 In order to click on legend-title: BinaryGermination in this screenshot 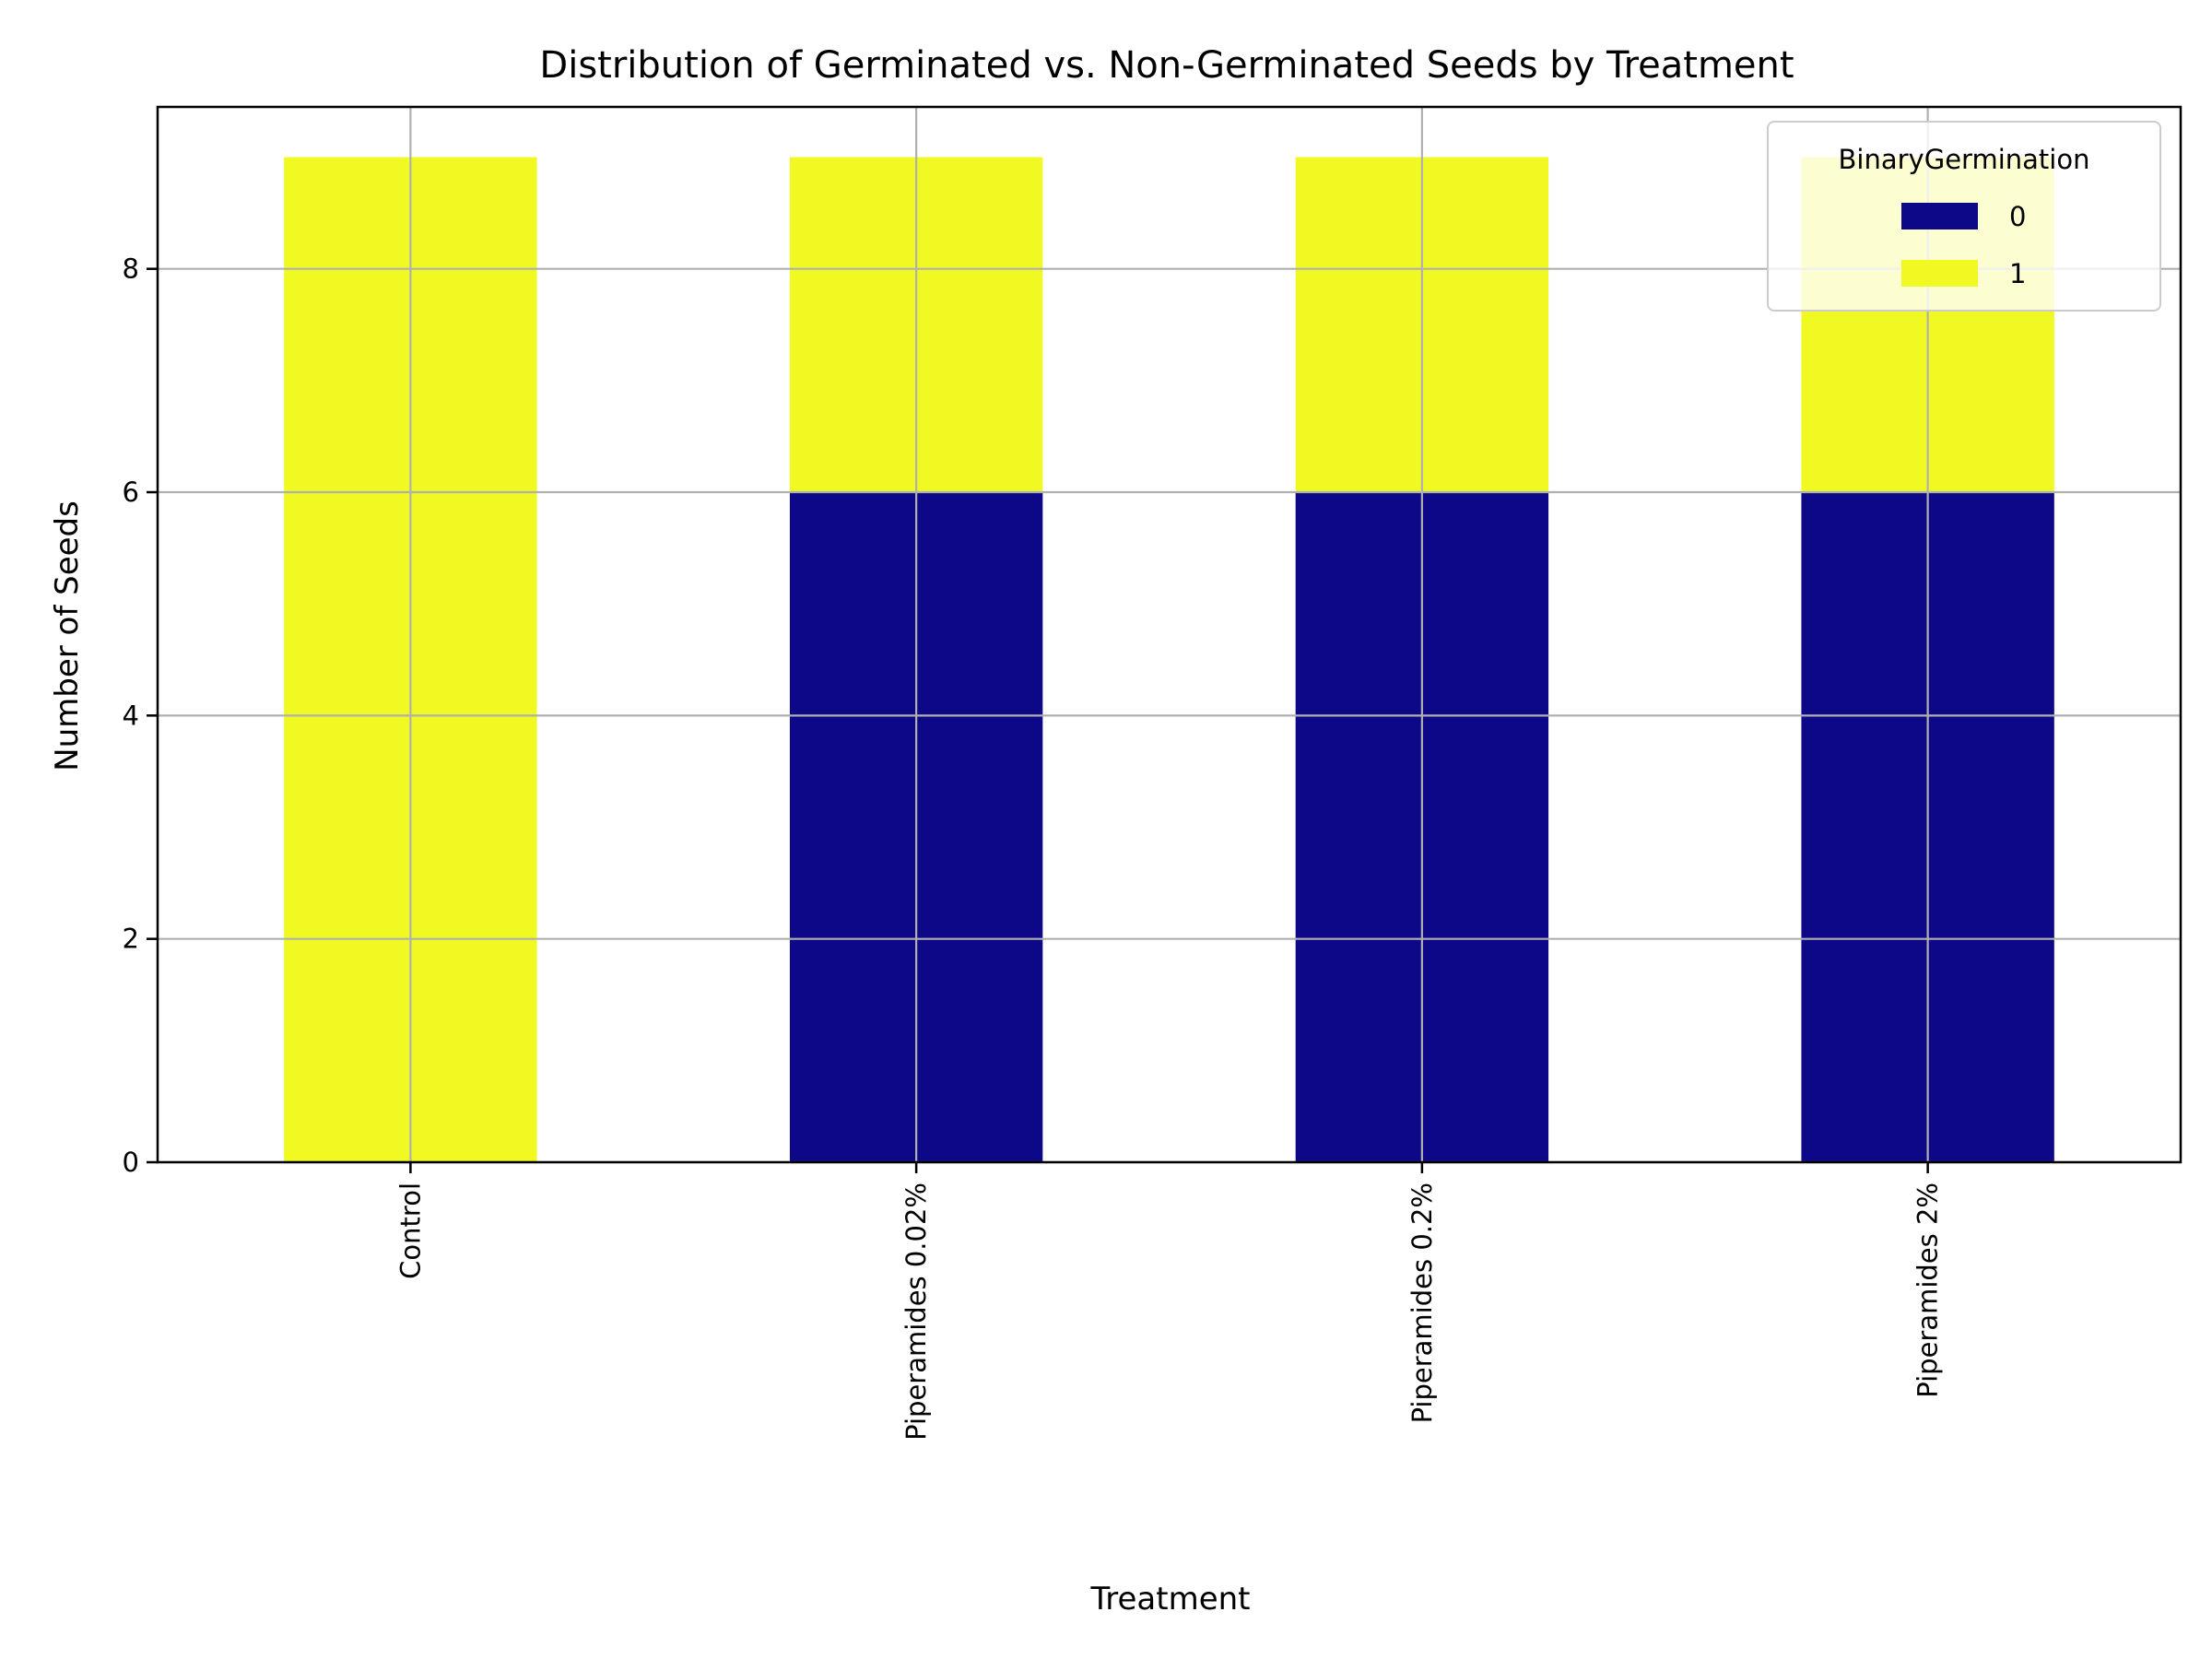, I will do `click(1964, 159)`.